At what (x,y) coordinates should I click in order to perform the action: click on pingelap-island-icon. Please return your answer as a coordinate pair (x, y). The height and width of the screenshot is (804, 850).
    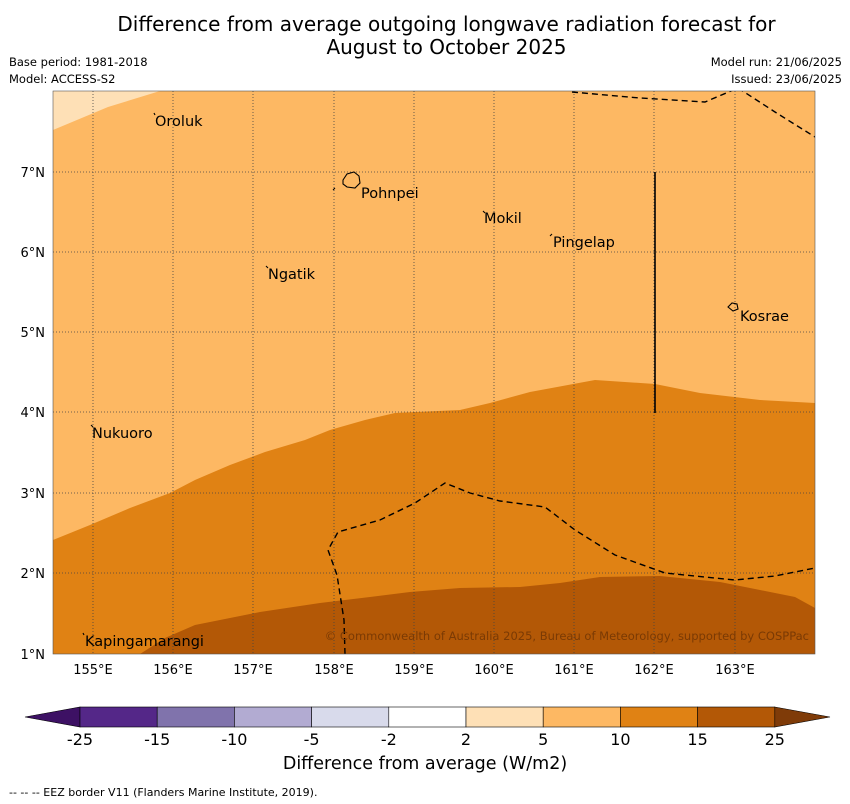
    Looking at the image, I should click on (551, 235).